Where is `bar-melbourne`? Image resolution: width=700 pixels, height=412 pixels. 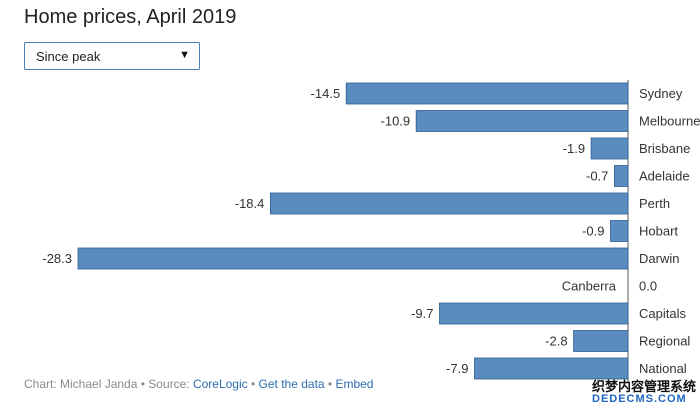
bar-melbourne is located at coordinates (522, 121).